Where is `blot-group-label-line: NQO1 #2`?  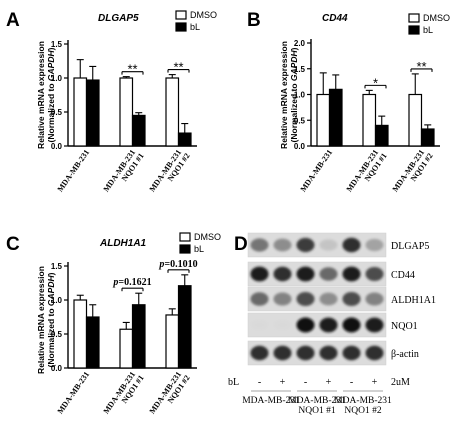 blot-group-label-line: NQO1 #2 is located at coordinates (362, 411).